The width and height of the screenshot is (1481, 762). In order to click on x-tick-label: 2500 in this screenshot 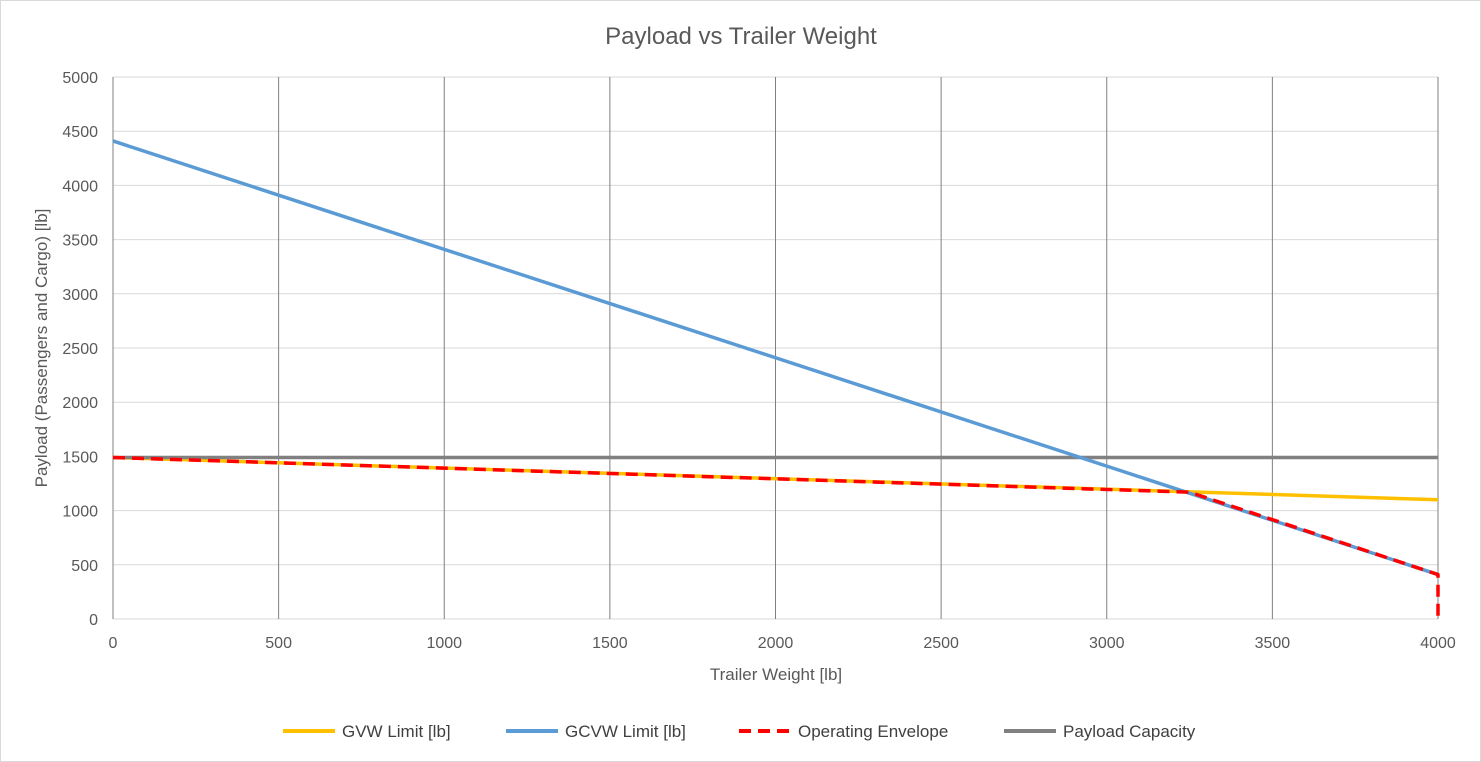, I will do `click(941, 643)`.